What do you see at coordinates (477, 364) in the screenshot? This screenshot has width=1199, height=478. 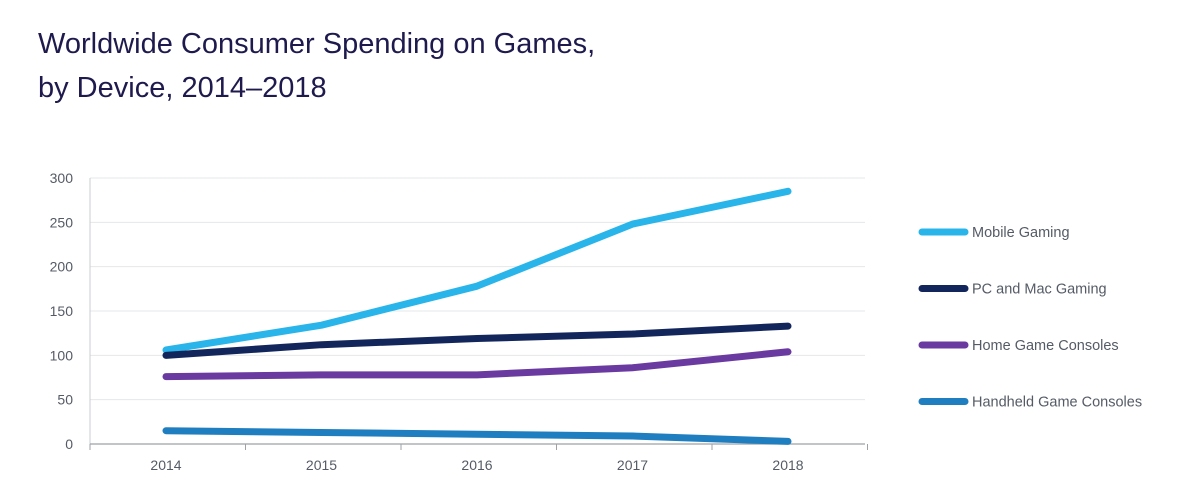 I see `series-line-home-game-consoles` at bounding box center [477, 364].